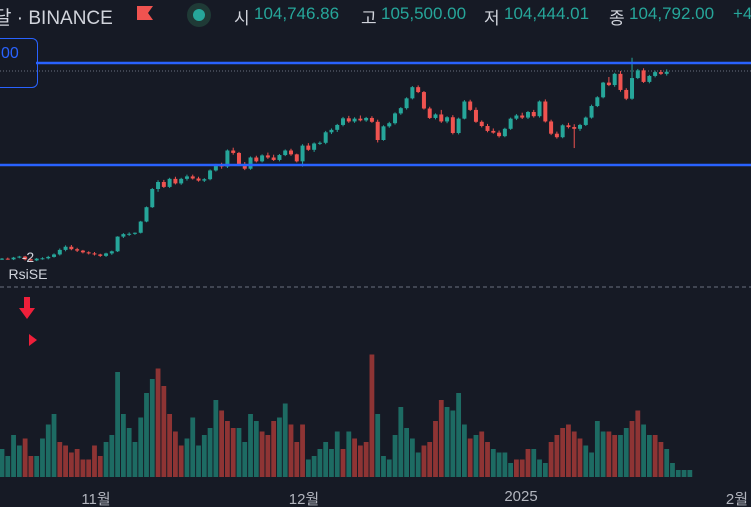 The width and height of the screenshot is (751, 507). I want to click on signal-value-label: -2, so click(28, 257).